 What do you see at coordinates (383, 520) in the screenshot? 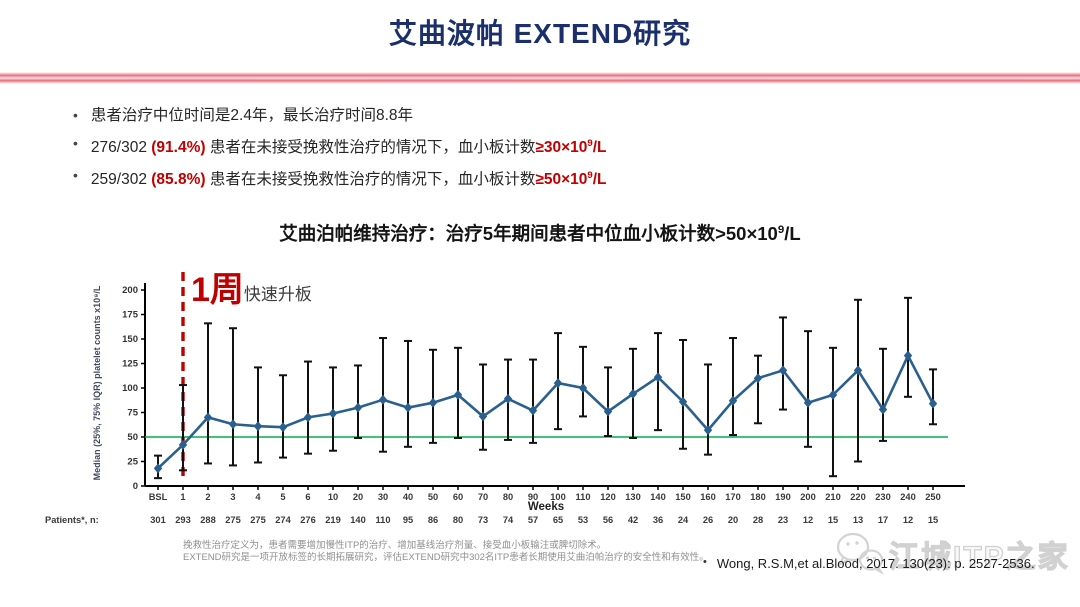
I see `patients-count: 110` at bounding box center [383, 520].